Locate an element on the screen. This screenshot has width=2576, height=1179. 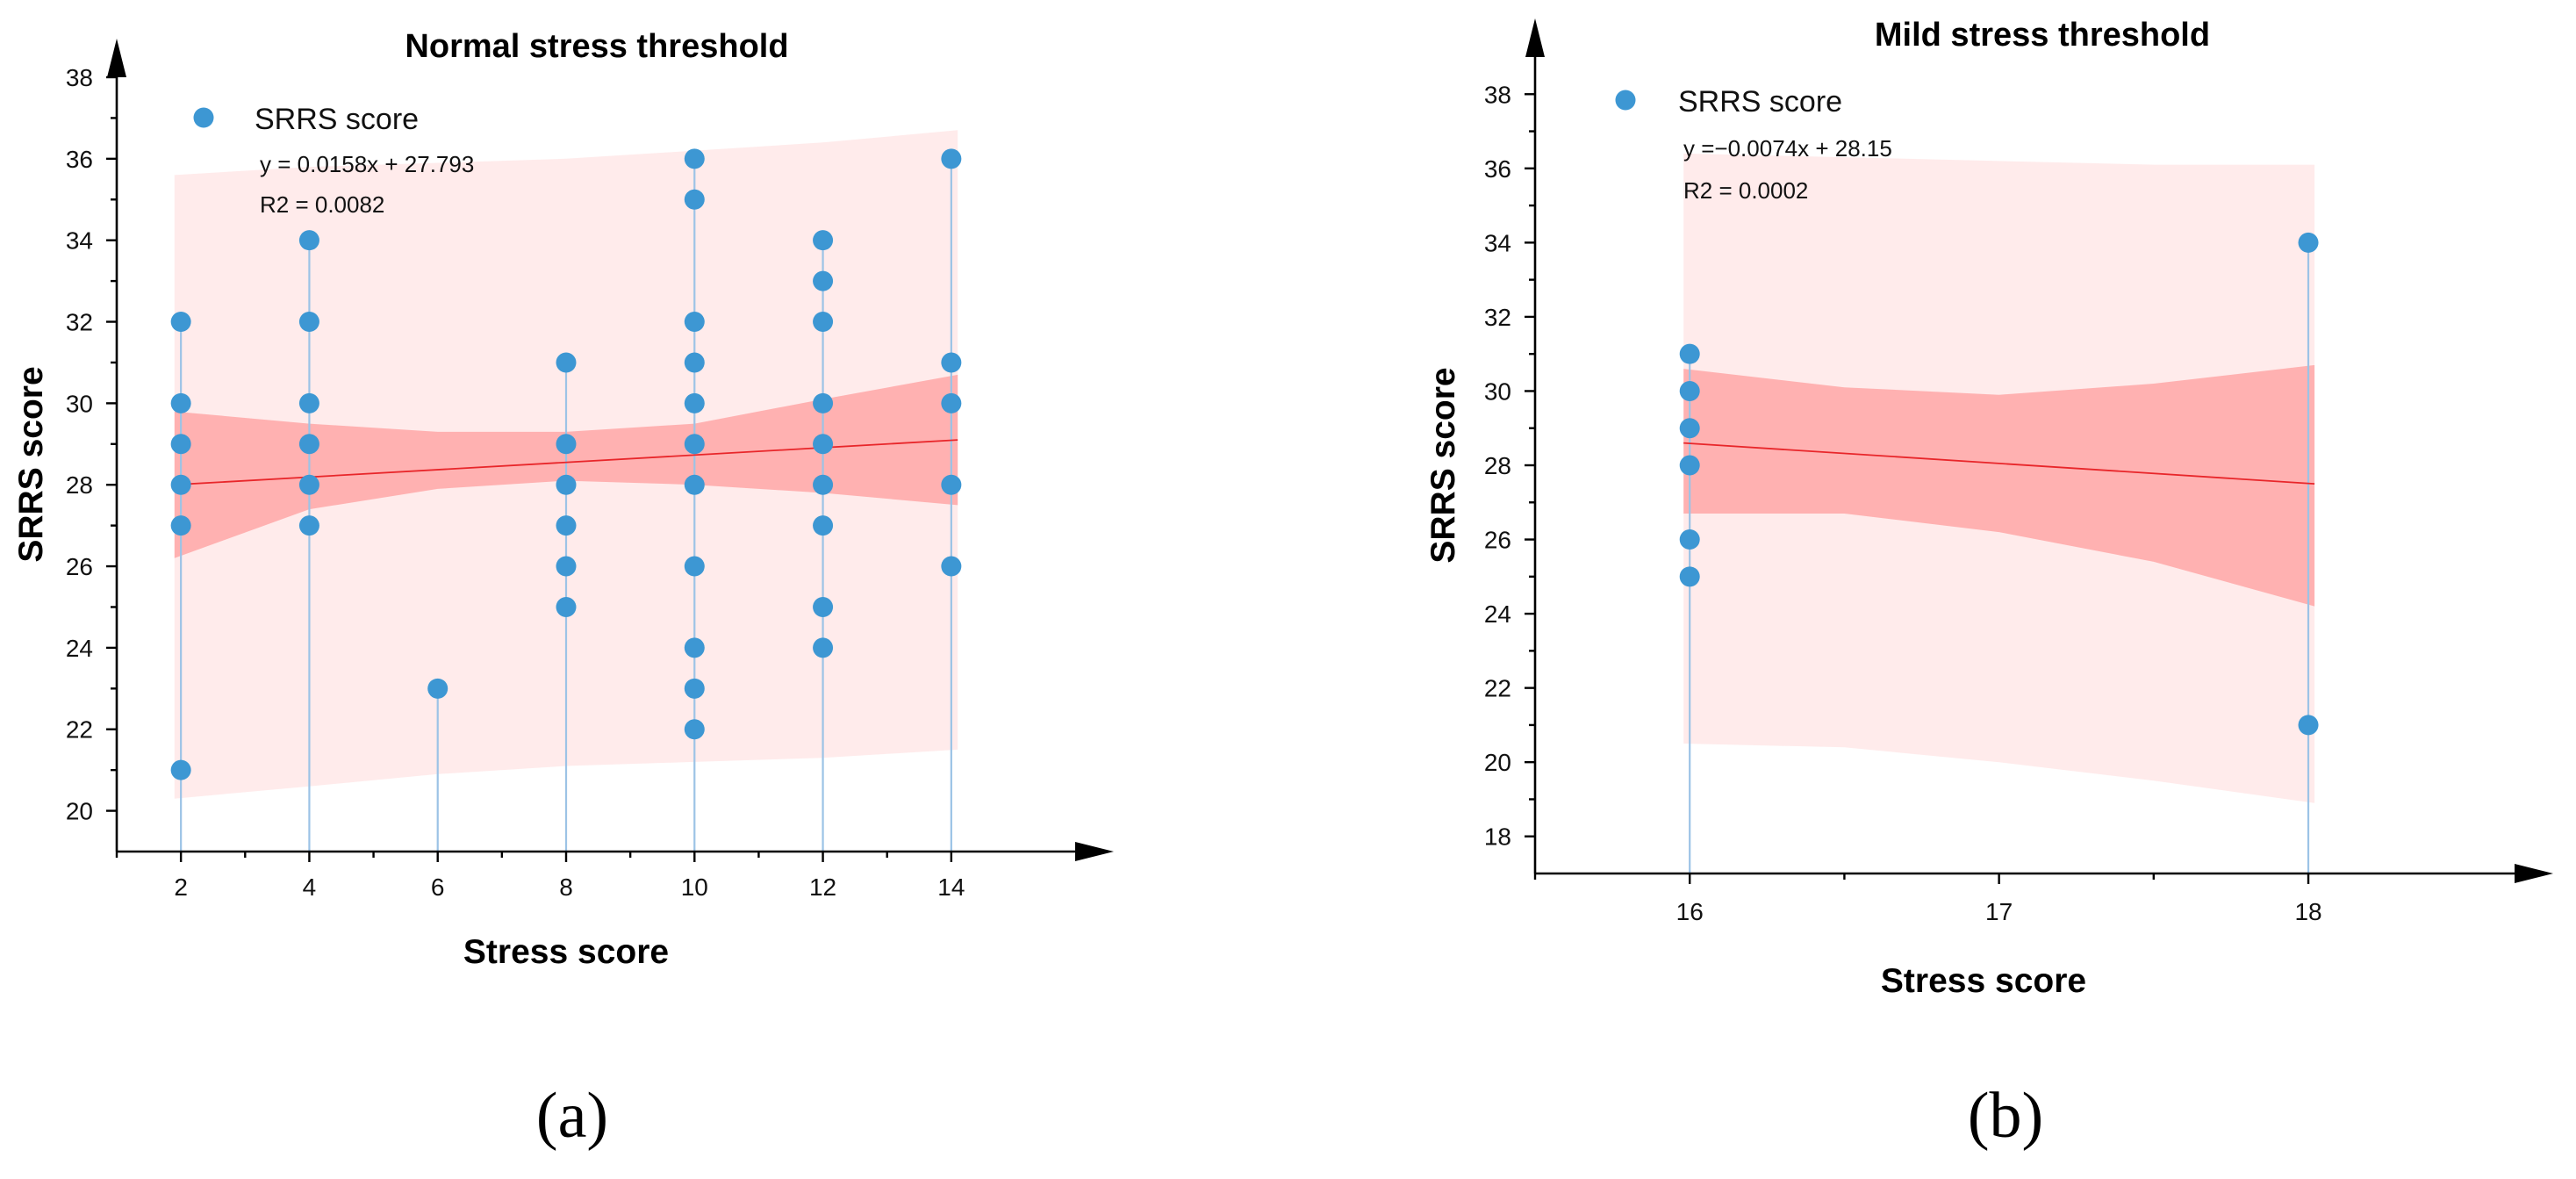
chart-b-y-tick-label: 18 is located at coordinates (1497, 837).